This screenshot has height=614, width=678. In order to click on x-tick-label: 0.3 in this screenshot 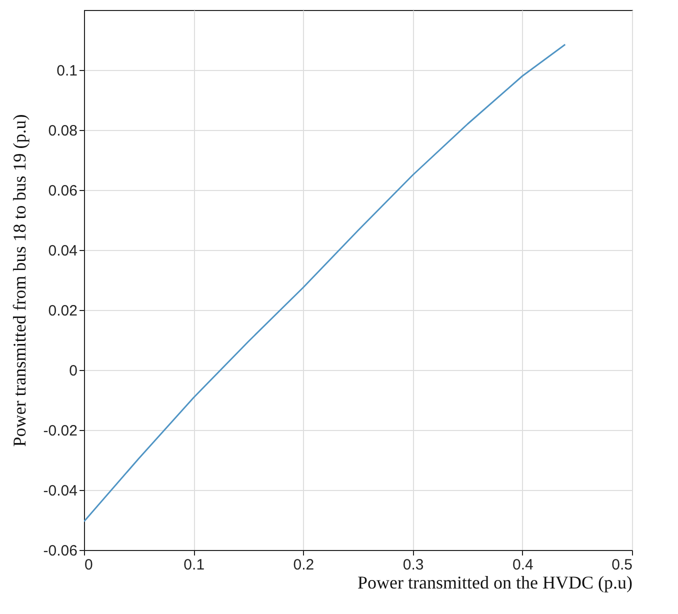, I will do `click(413, 565)`.